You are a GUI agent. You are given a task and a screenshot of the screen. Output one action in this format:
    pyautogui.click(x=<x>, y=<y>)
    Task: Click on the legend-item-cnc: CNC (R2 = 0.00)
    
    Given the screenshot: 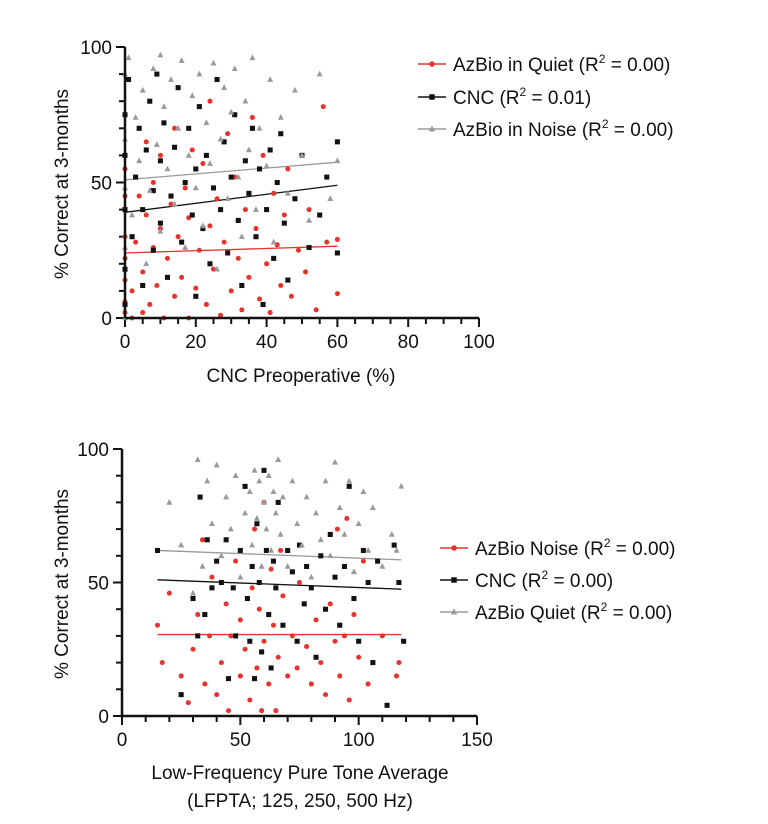 What is the action you would take?
    pyautogui.click(x=526, y=580)
    